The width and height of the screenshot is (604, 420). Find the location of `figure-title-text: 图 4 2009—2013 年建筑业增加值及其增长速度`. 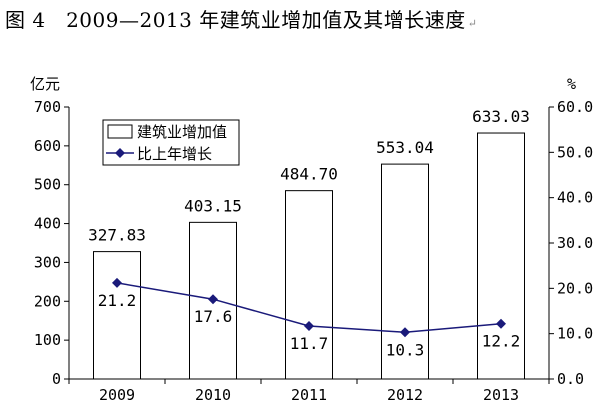

figure-title-text: 图 4 2009—2013 年建筑业增加值及其增长速度 is located at coordinates (235, 20).